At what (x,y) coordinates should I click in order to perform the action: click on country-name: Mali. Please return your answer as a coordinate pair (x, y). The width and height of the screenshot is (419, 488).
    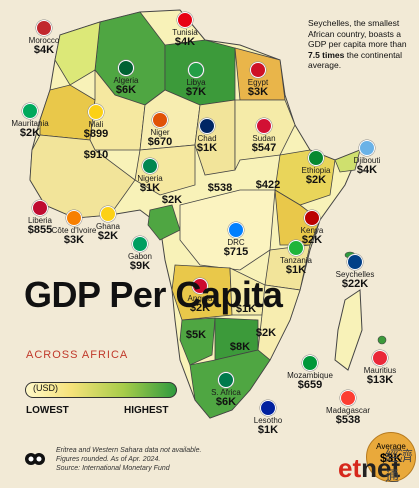
    Looking at the image, I should click on (96, 124).